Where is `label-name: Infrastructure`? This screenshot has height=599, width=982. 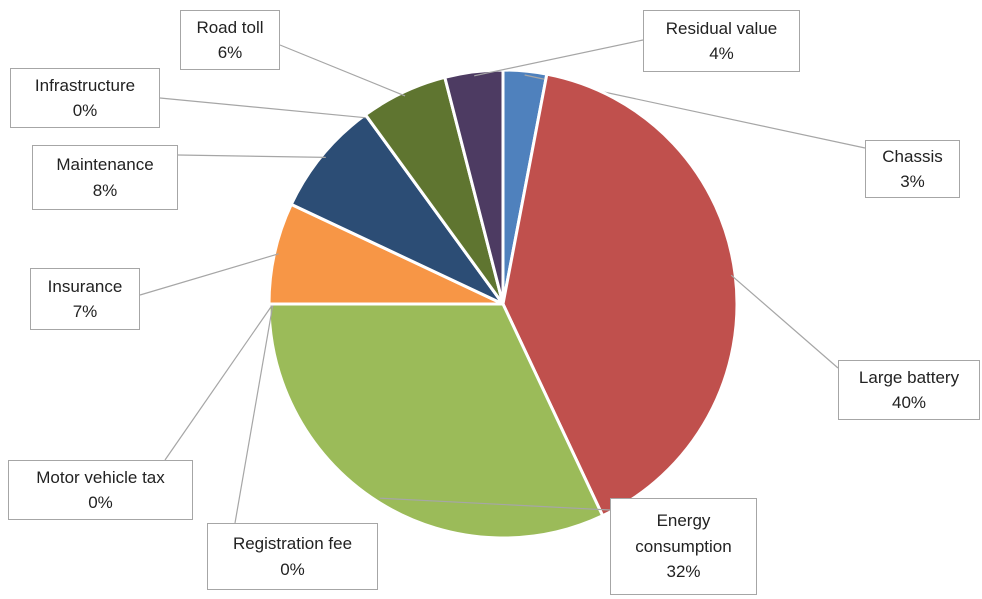
label-name: Infrastructure is located at coordinates (85, 85).